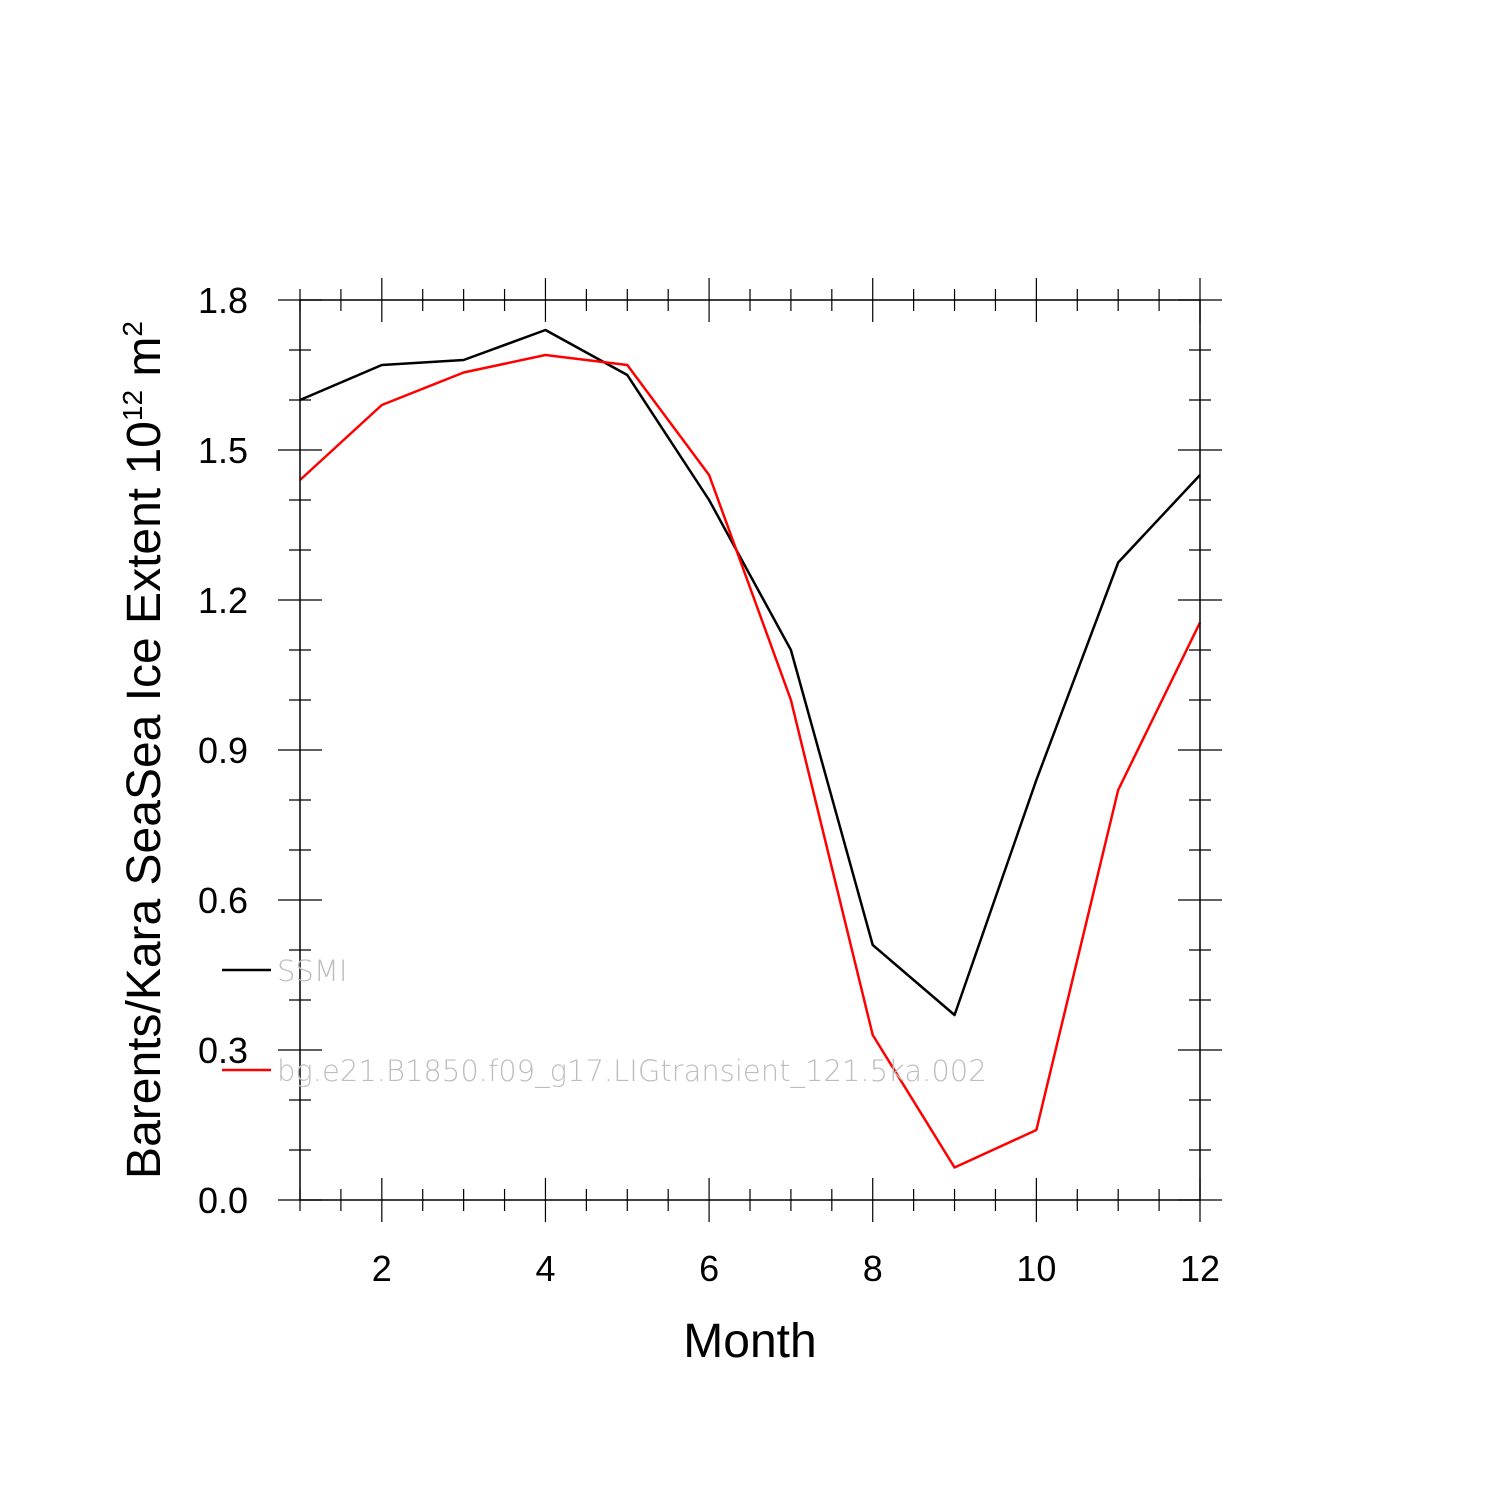 The height and width of the screenshot is (1500, 1500). What do you see at coordinates (223, 1050) in the screenshot?
I see `y-tick-label: 0.3` at bounding box center [223, 1050].